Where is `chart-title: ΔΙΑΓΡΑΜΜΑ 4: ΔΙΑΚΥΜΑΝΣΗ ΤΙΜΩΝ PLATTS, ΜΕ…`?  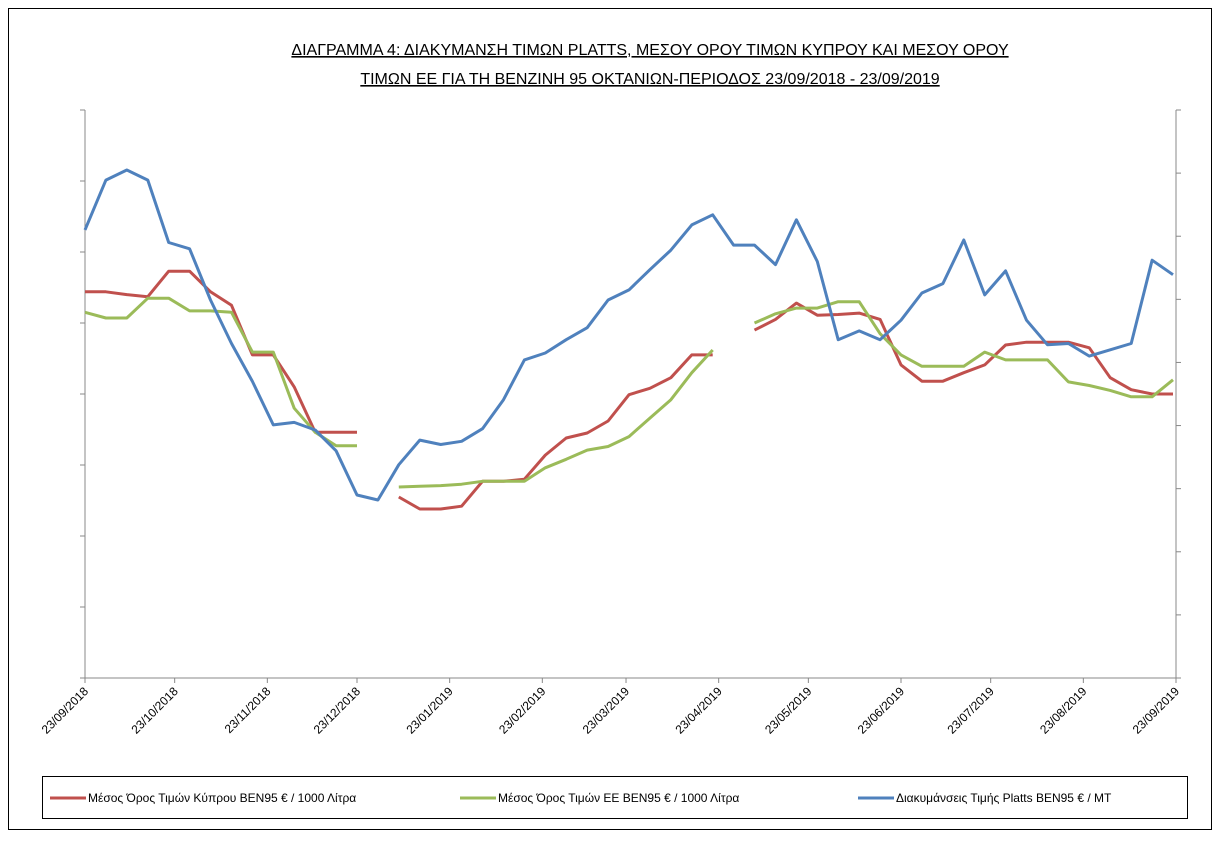 chart-title: ΔΙΑΓΡΑΜΜΑ 4: ΔΙΑΚΥΜΑΝΣΗ ΤΙΜΩΝ PLATTS, ΜΕ… is located at coordinates (650, 50).